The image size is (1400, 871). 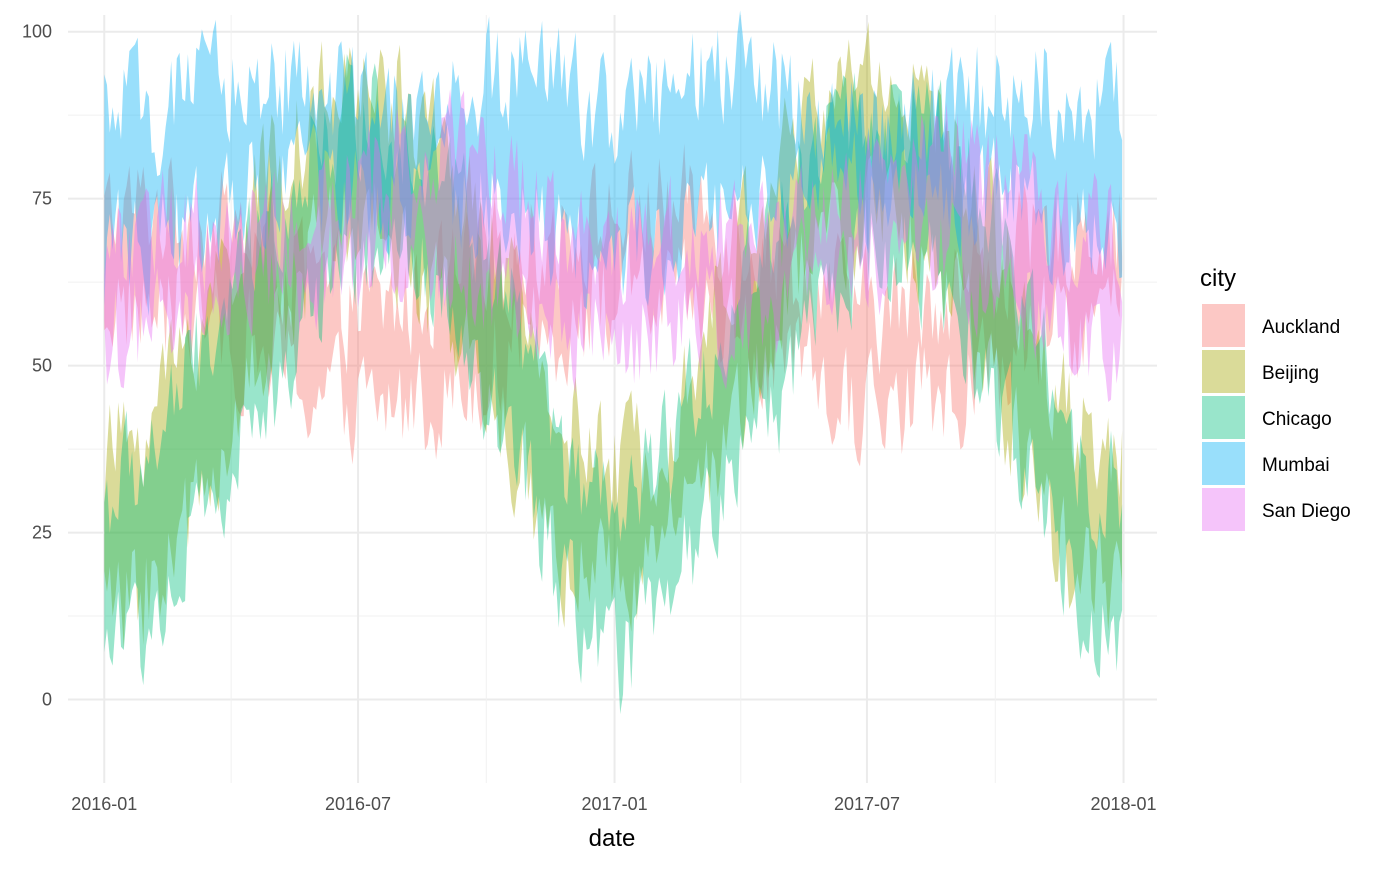 I want to click on legend-key-auckland, so click(x=1223, y=325).